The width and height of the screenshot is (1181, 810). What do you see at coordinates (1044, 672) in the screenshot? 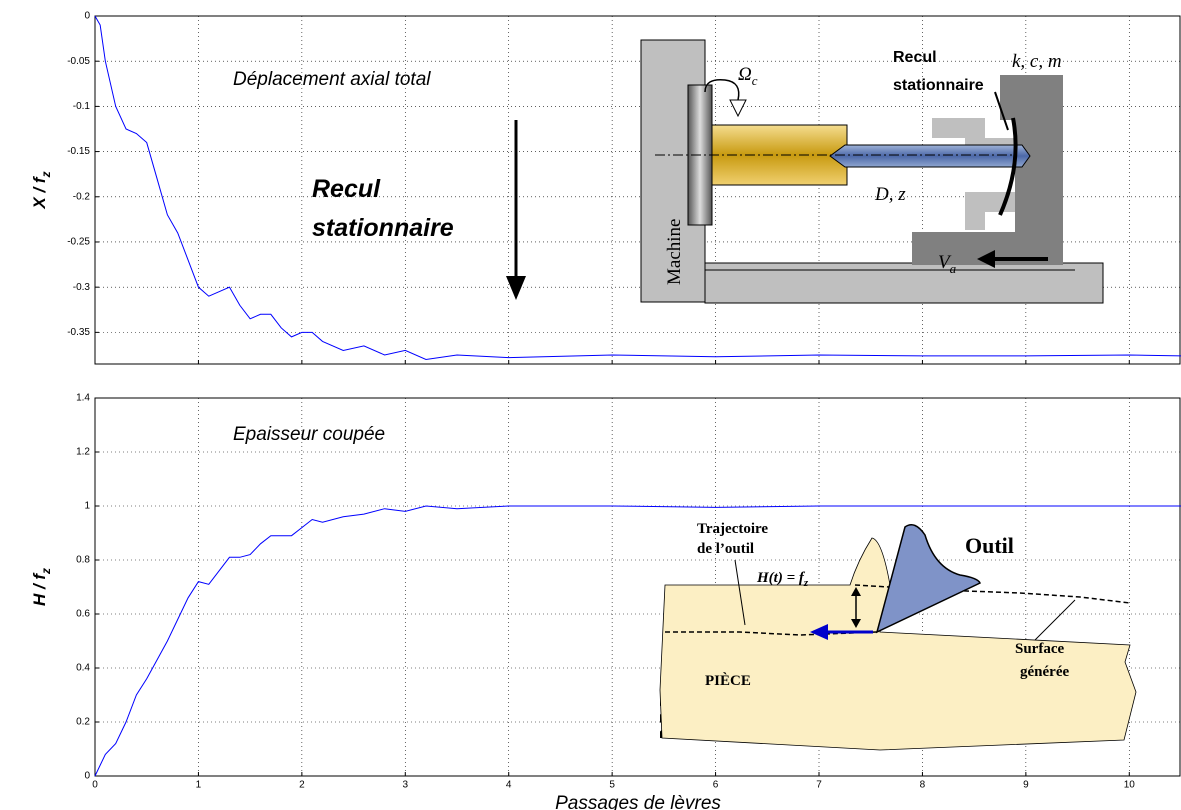
I see `surface-label: générée` at bounding box center [1044, 672].